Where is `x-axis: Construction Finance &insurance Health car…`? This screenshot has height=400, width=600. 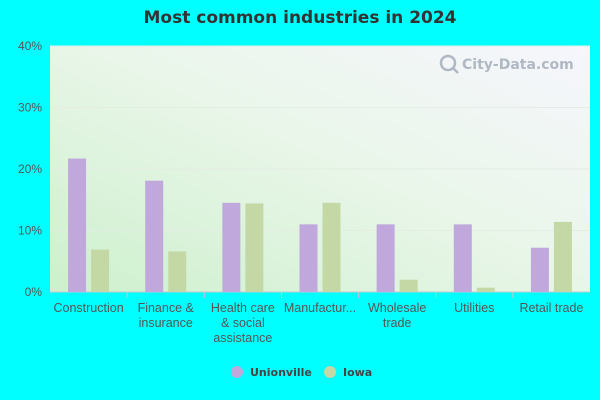
x-axis: Construction Finance &insurance Health car… is located at coordinates (318, 318).